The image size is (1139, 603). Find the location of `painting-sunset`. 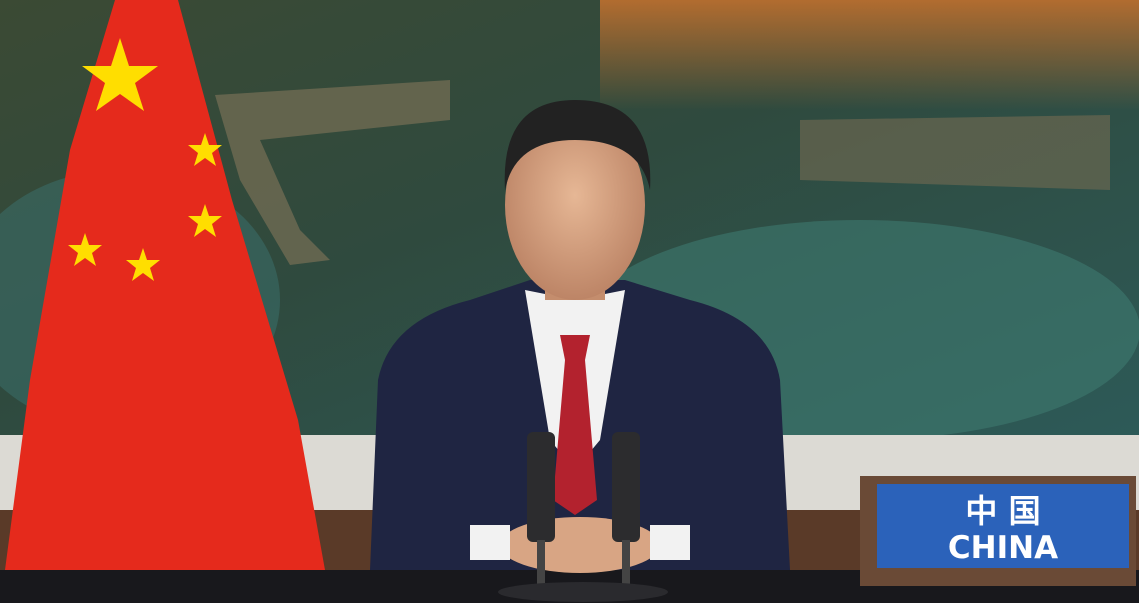

painting-sunset is located at coordinates (869, 55).